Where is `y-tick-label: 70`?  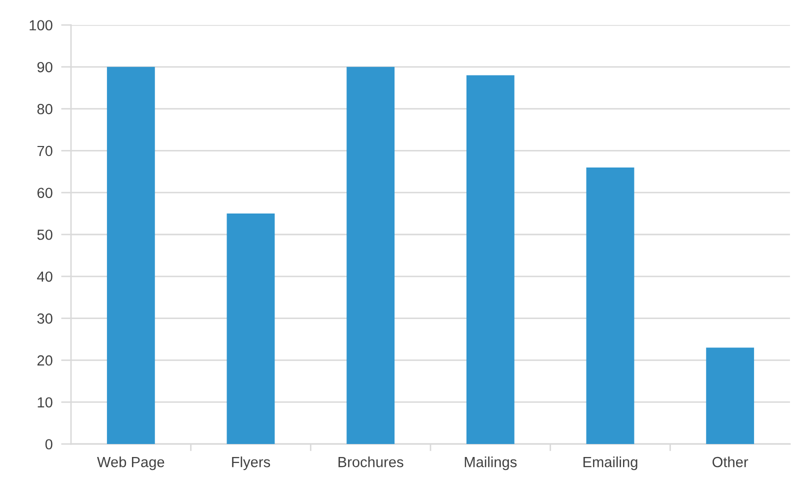 y-tick-label: 70 is located at coordinates (44, 151).